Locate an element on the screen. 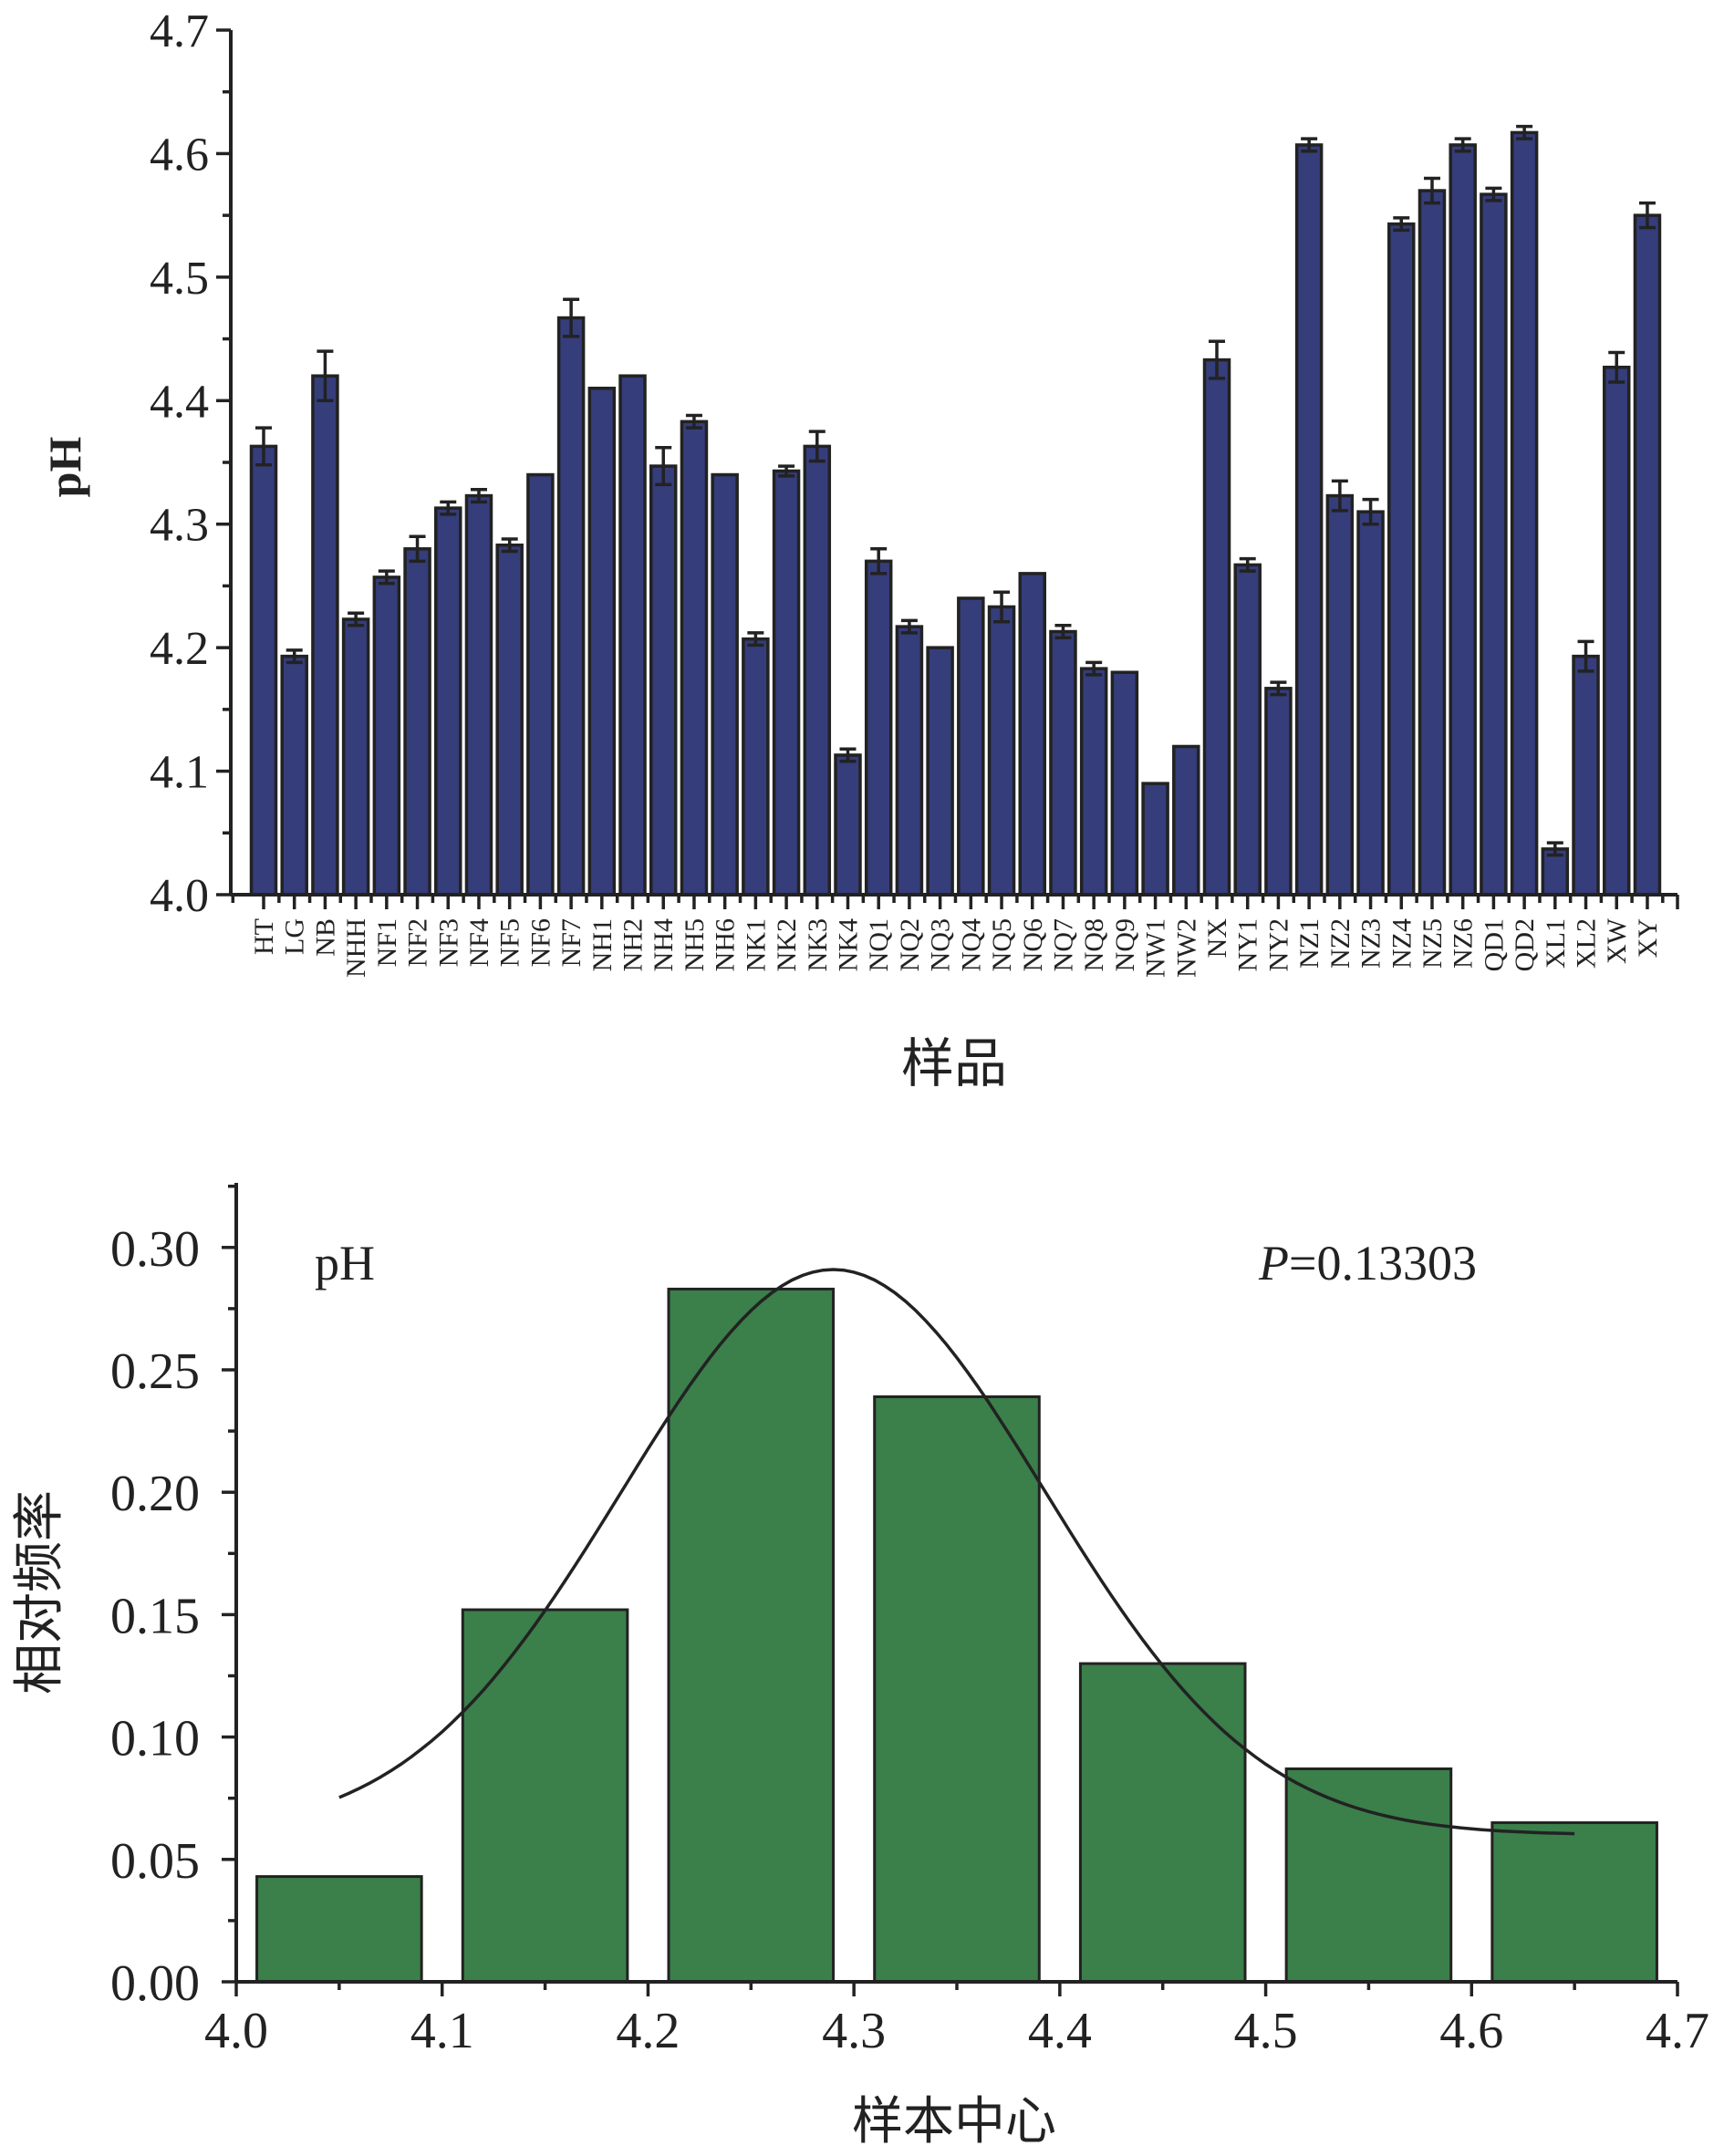 The image size is (1724, 2156). bar-NZ2 is located at coordinates (1340, 695).